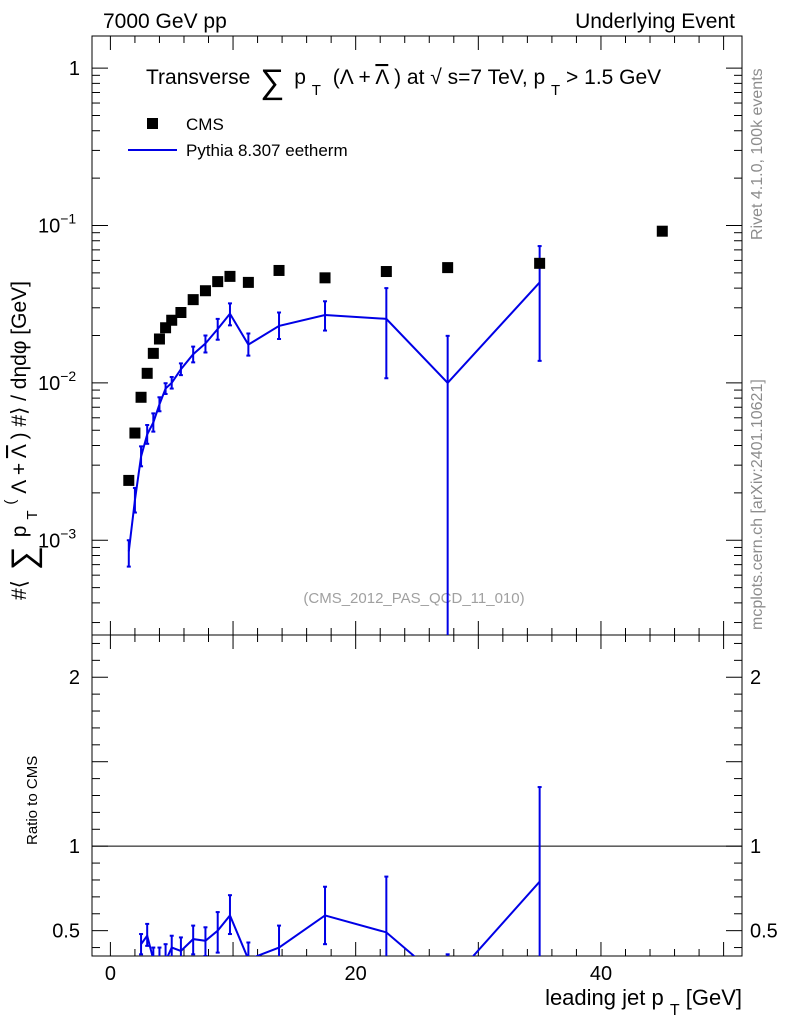 Image resolution: width=786 pixels, height=1024 pixels. Describe the element at coordinates (413, 598) in the screenshot. I see `analysis-id: (CMS_2012_PAS_QCD_11_010)` at that location.